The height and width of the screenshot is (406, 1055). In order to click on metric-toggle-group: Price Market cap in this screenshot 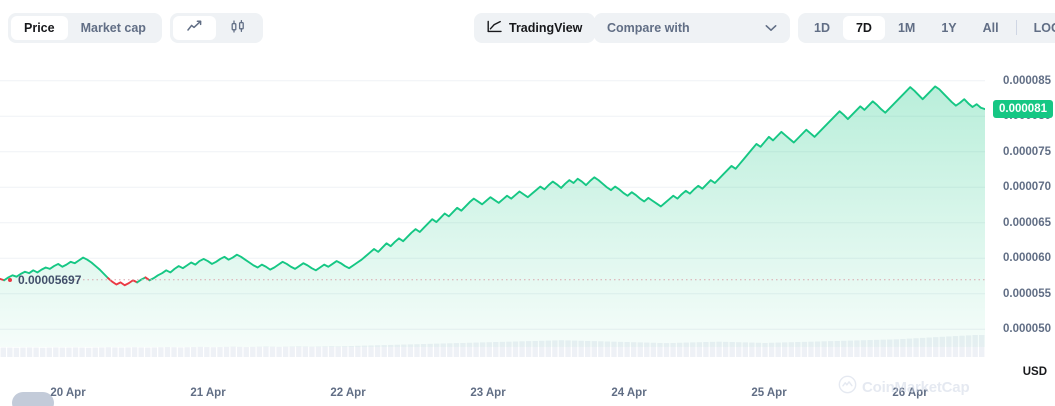, I will do `click(85, 27)`.